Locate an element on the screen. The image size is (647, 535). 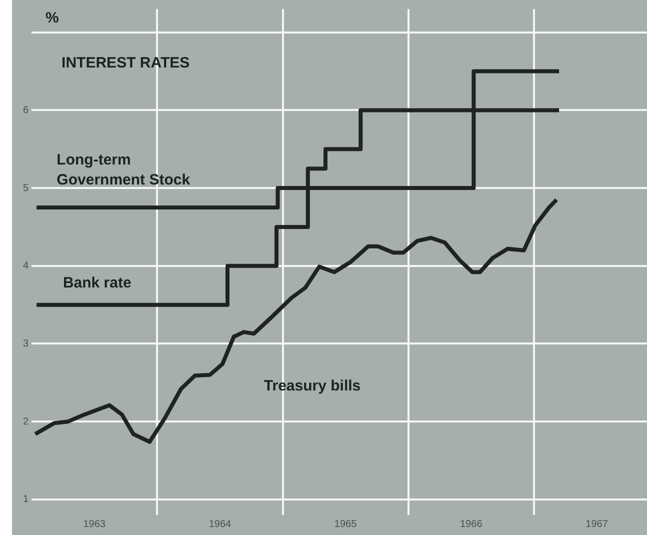
y-tick-label: 2 is located at coordinates (26, 422).